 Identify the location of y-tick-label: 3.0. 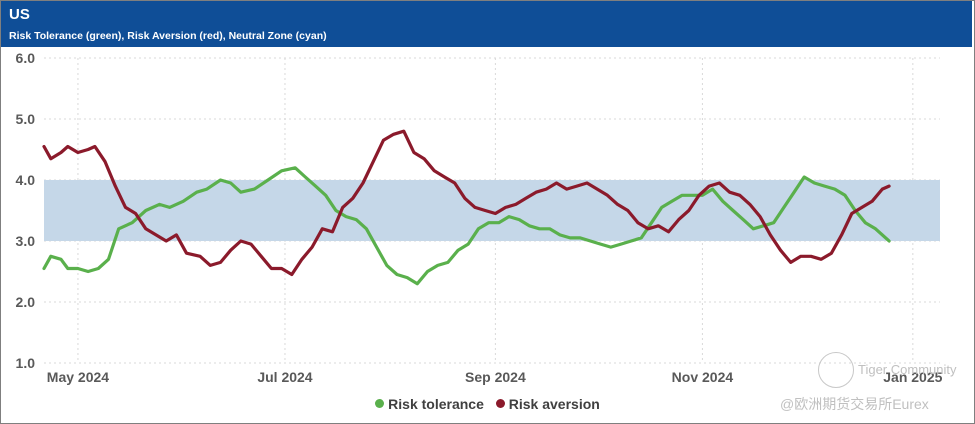
(26, 241).